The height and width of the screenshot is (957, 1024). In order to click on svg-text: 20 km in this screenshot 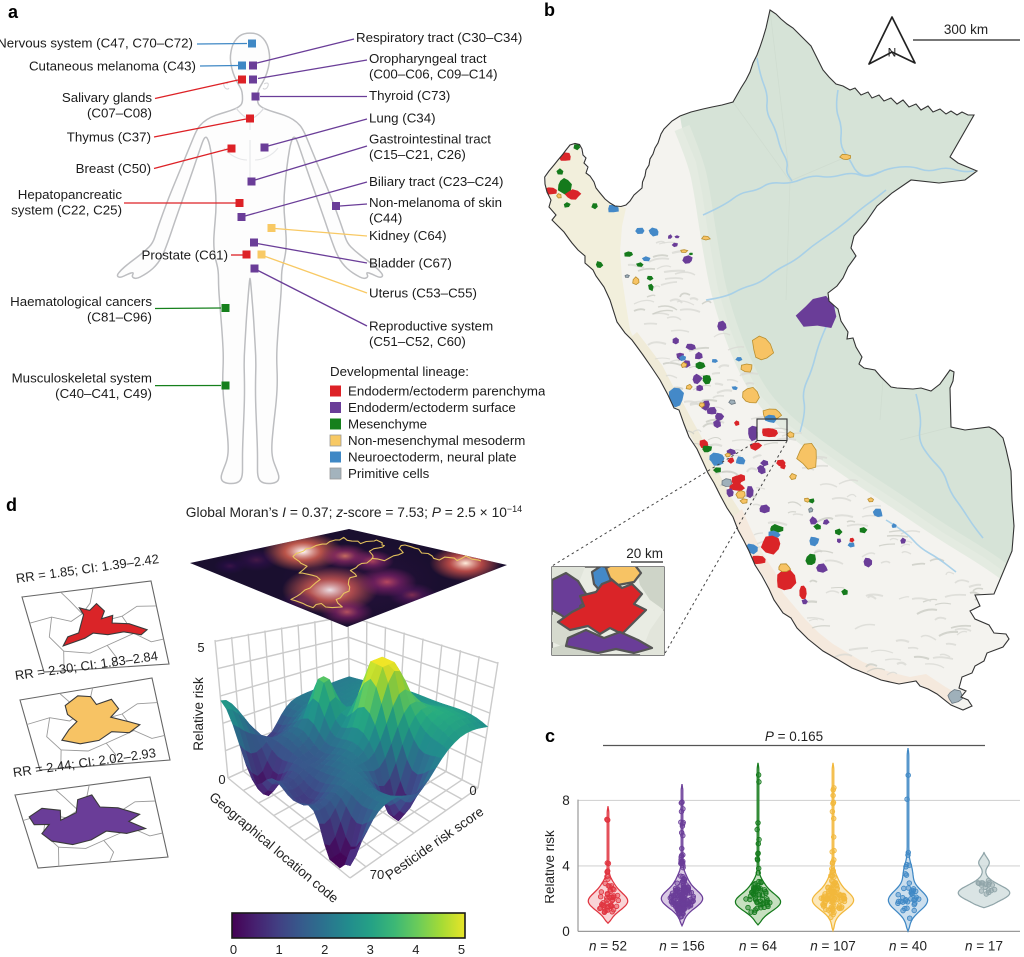, I will do `click(644, 553)`.